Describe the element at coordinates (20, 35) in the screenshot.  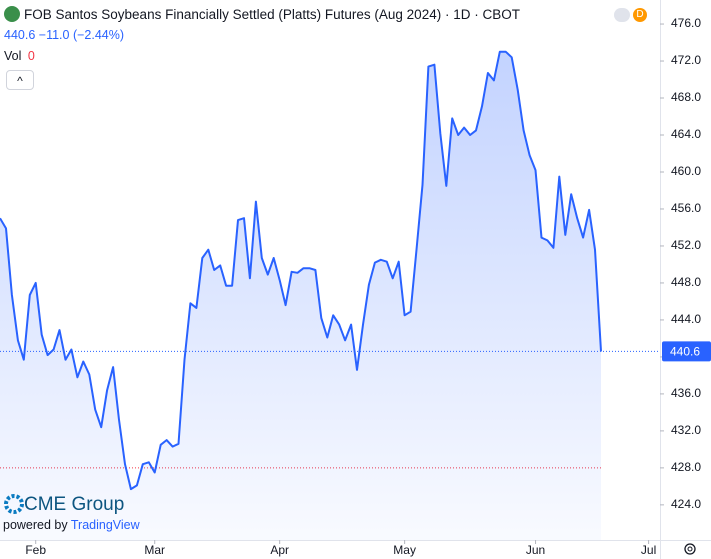
I see `price: 440.6` at that location.